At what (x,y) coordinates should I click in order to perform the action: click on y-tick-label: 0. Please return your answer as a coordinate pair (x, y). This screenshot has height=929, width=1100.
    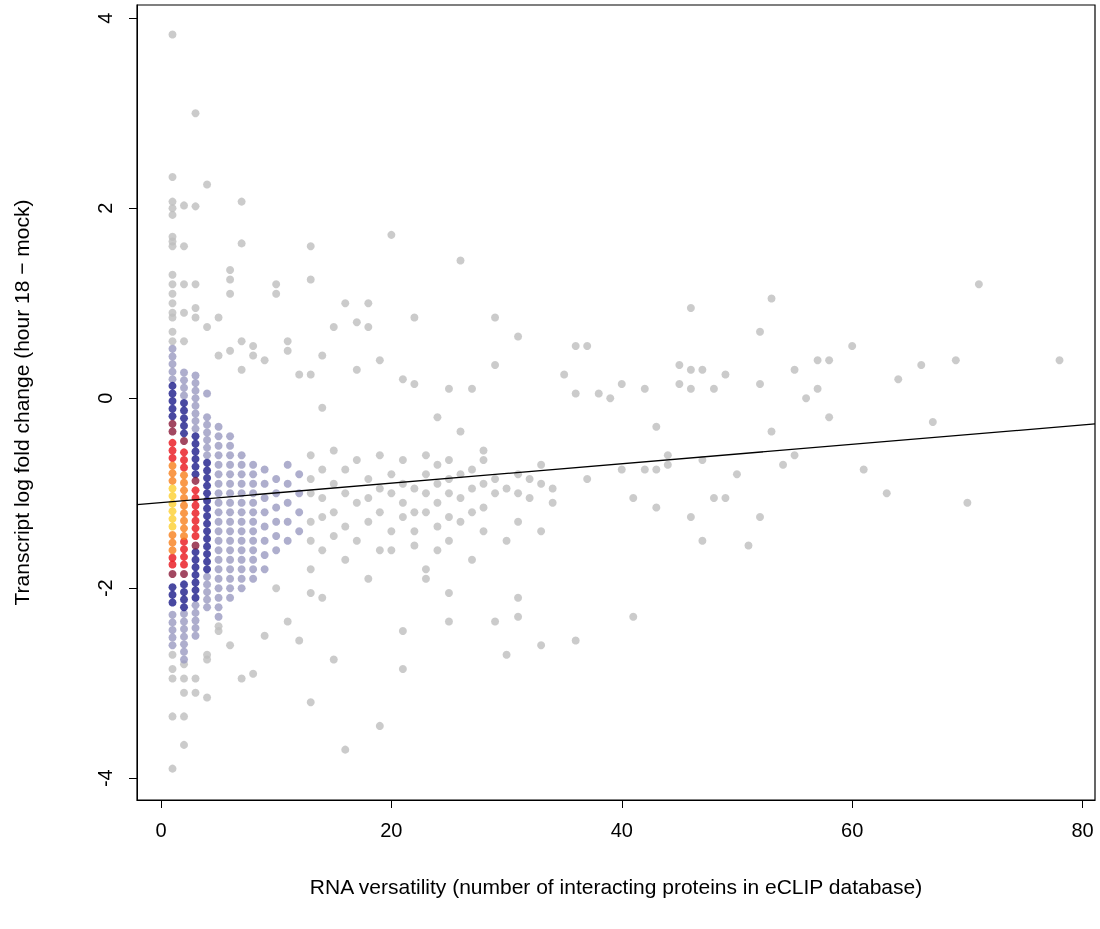
    Looking at the image, I should click on (105, 398).